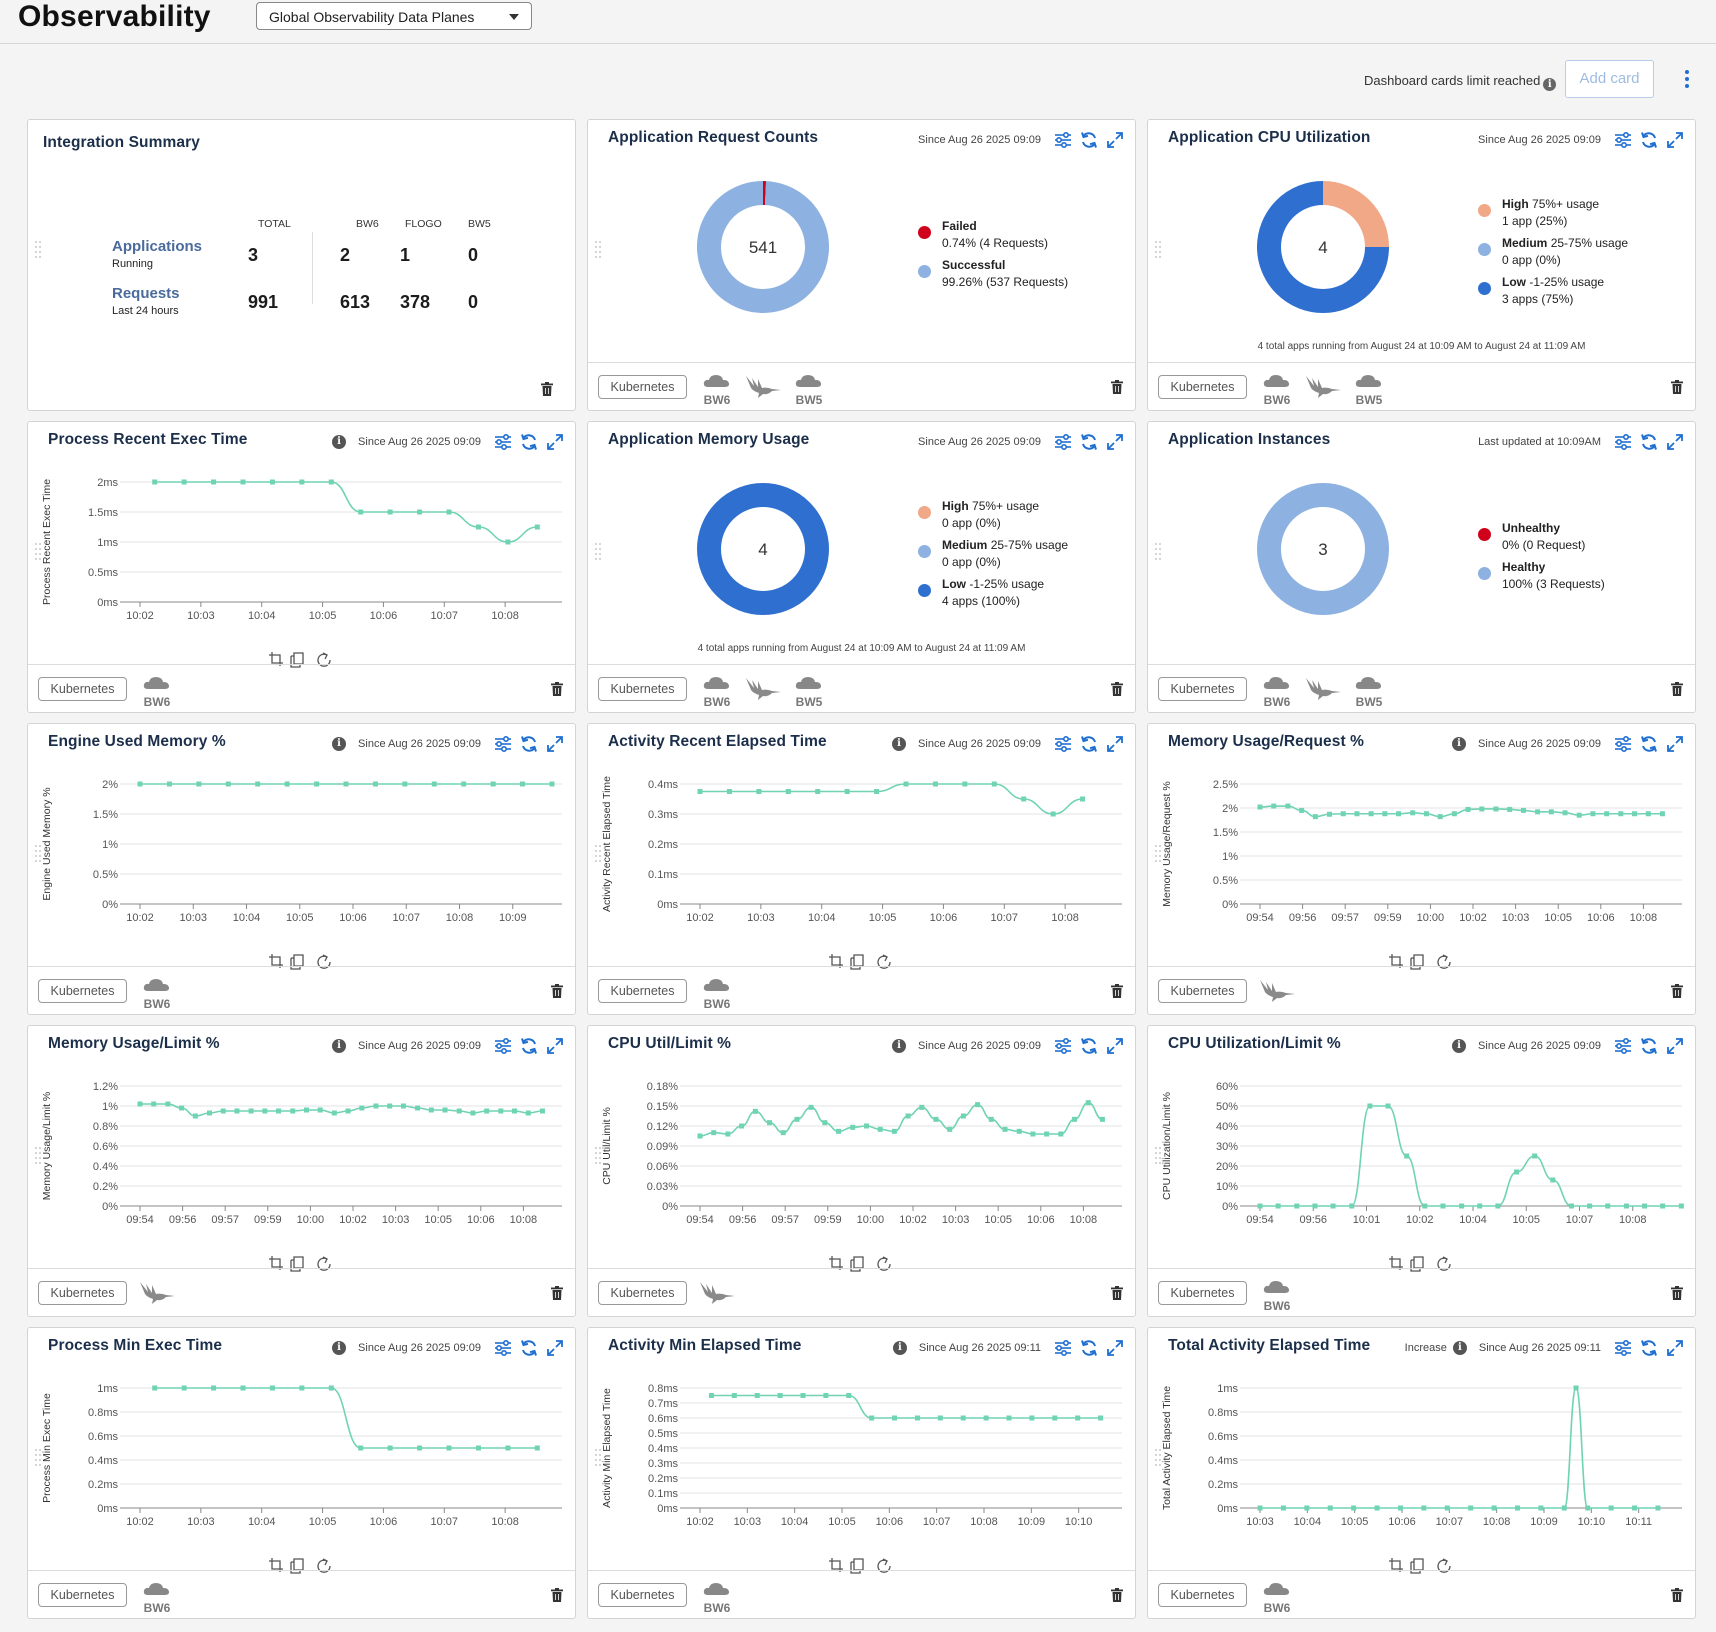 Image resolution: width=1716 pixels, height=1632 pixels. I want to click on reset-zoom-icon, so click(323, 1263).